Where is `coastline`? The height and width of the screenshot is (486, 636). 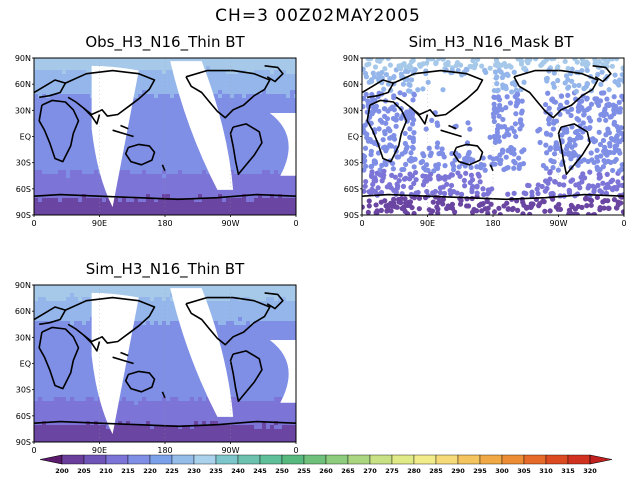 coastline is located at coordinates (556, 94).